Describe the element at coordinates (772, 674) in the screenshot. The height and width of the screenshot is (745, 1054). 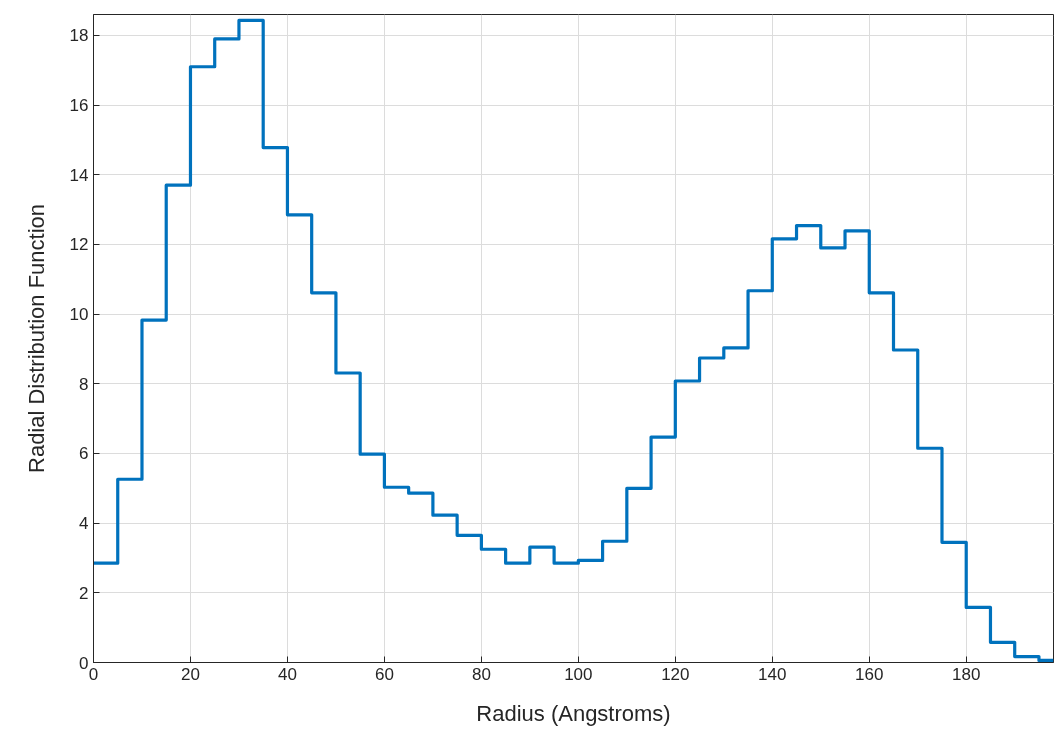
I see `x-tick-label: 140` at that location.